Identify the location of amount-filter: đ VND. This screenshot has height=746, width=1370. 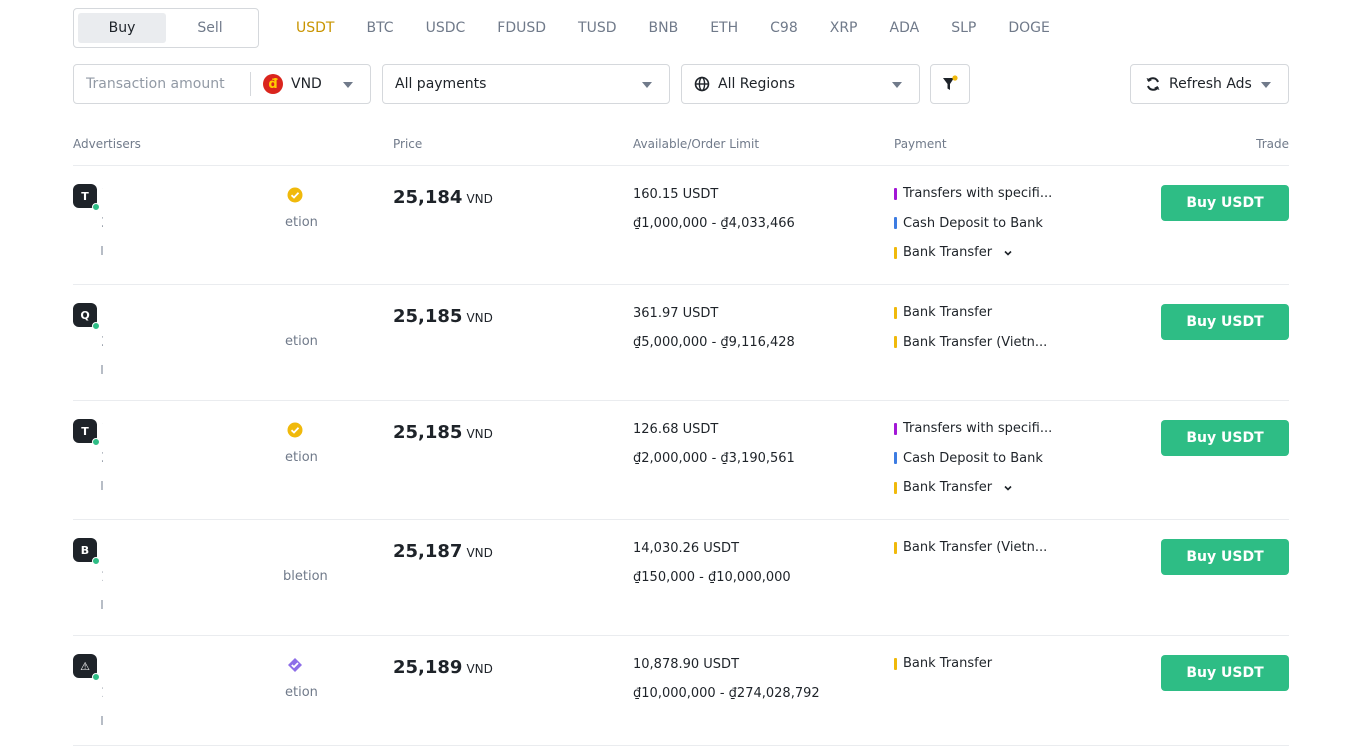
(222, 84).